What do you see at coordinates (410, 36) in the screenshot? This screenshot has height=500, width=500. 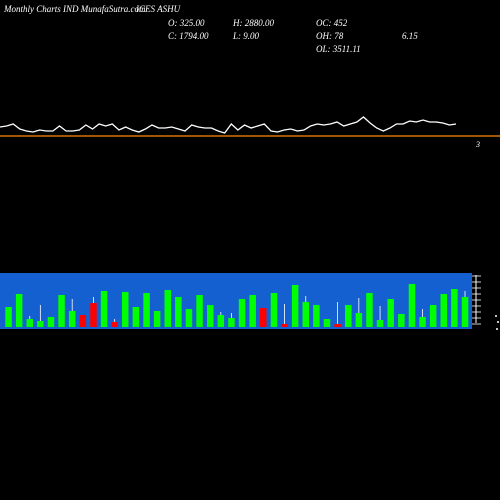 I see `oh-extra-value: 6.15` at bounding box center [410, 36].